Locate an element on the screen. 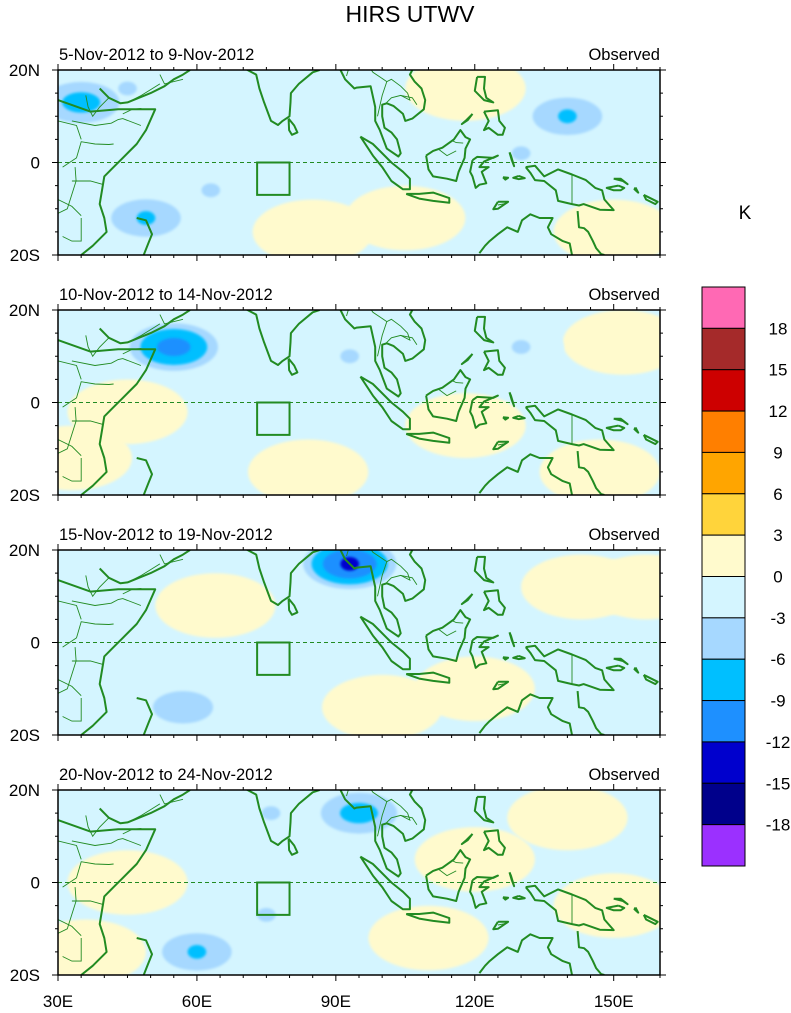  x-tick-label: 60E is located at coordinates (197, 1001).